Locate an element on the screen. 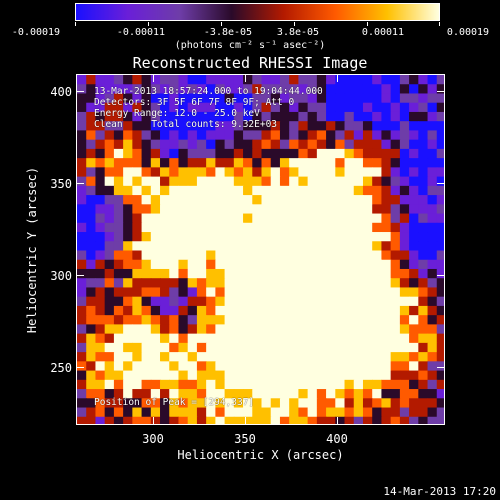 The width and height of the screenshot is (500, 500). colorbar-tick-label: -0.00011 is located at coordinates (141, 32).